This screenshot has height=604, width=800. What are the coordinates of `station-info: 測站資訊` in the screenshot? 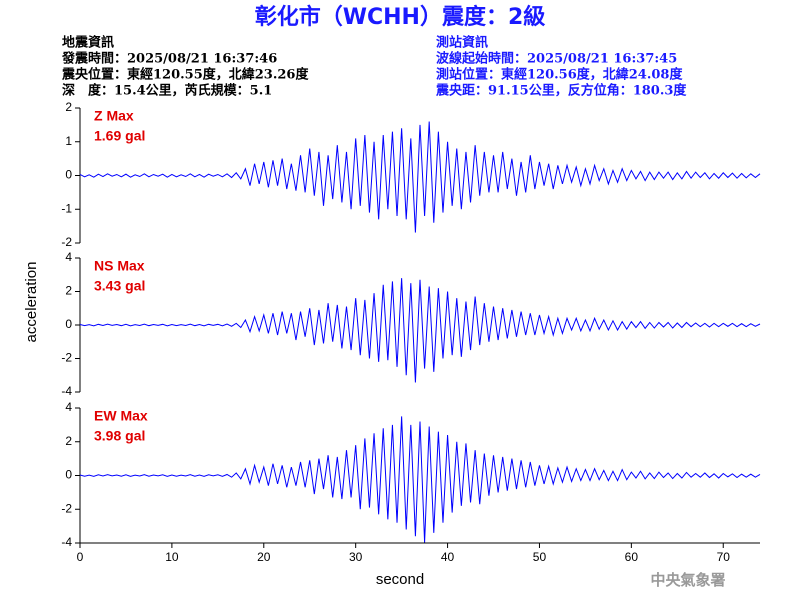 It's located at (462, 43).